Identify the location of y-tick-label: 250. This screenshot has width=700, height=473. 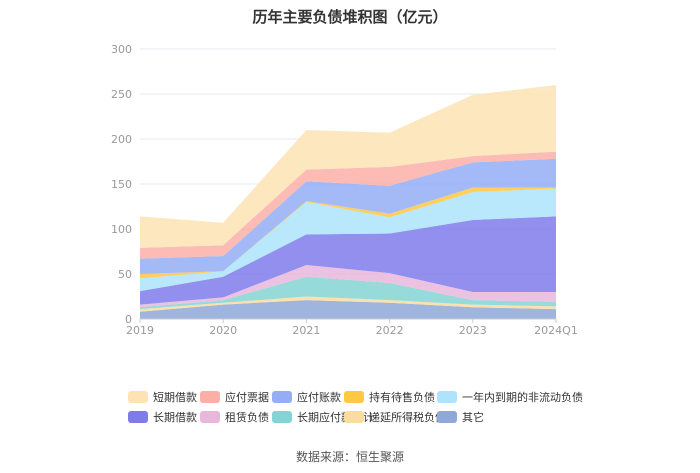
(121, 94).